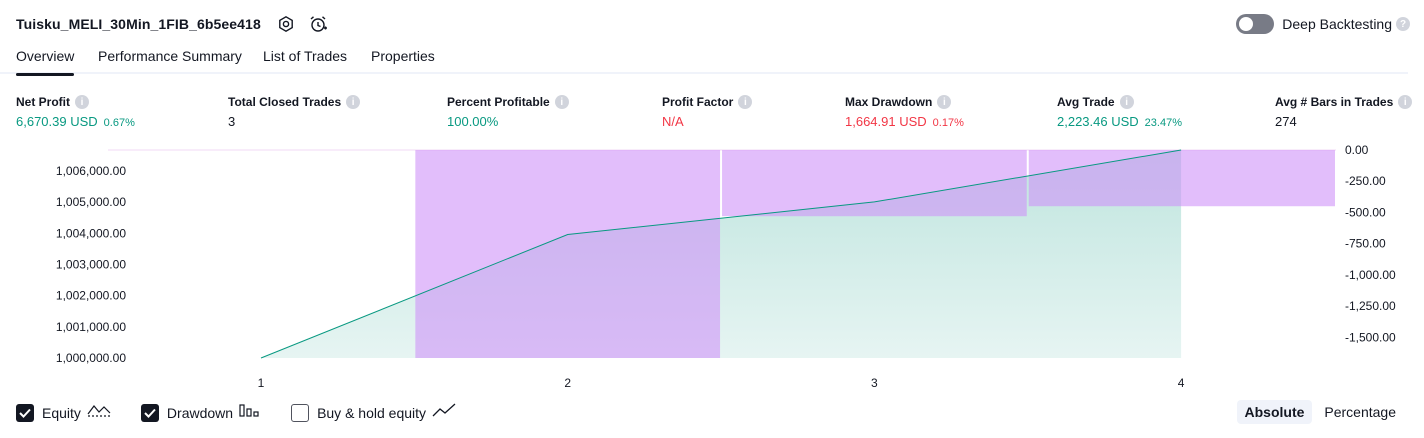 This screenshot has width=1424, height=438. I want to click on equity-checkbox, so click(25, 412).